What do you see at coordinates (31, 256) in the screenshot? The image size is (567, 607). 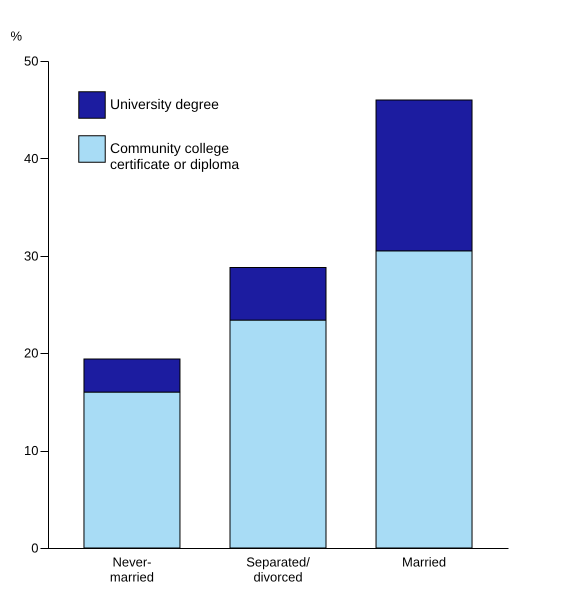 I see `y-tick-label: 30` at bounding box center [31, 256].